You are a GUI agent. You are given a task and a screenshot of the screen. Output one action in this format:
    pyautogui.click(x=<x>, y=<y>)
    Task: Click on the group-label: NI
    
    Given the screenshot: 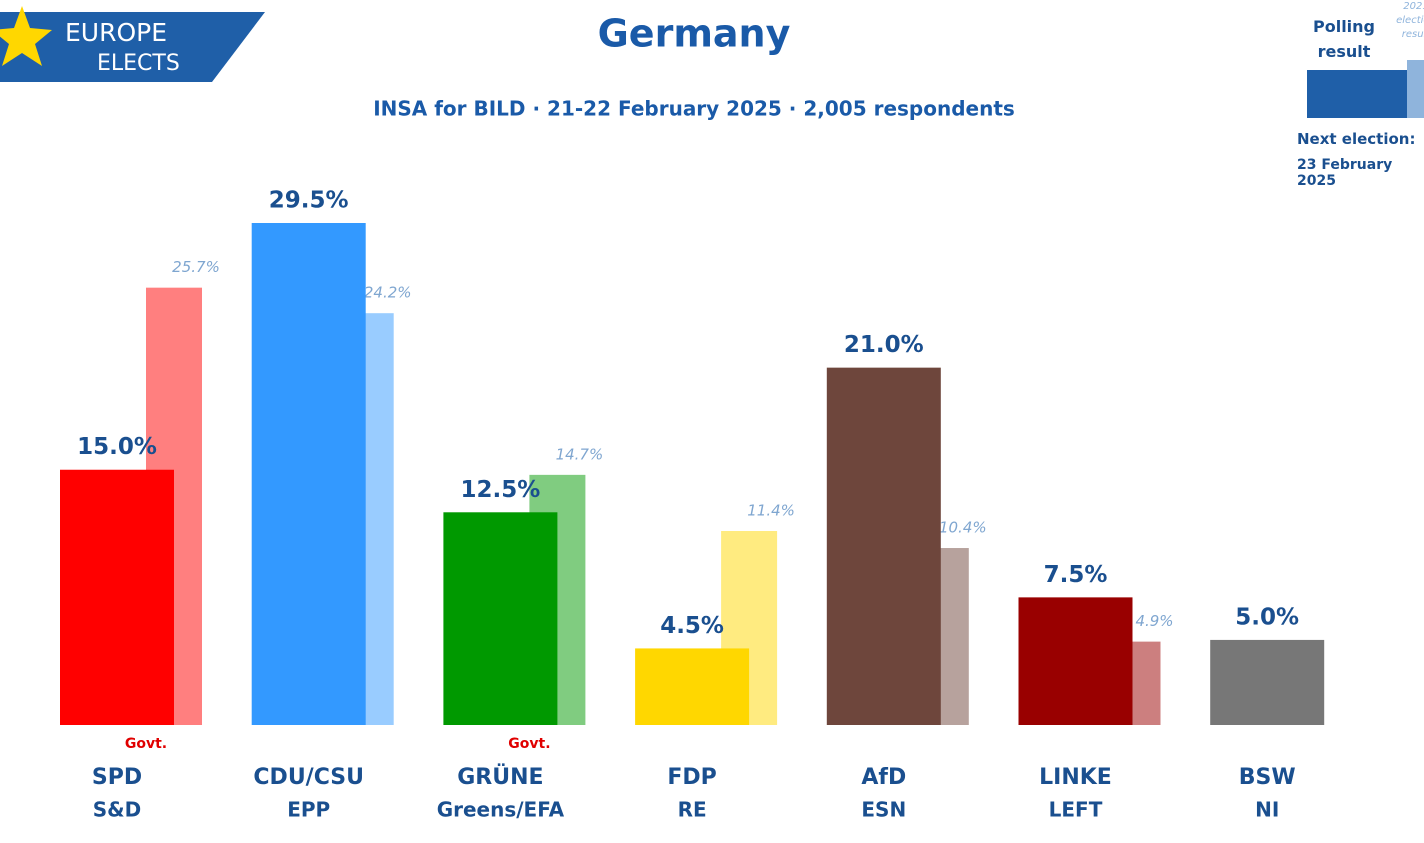 What is the action you would take?
    pyautogui.click(x=1267, y=810)
    